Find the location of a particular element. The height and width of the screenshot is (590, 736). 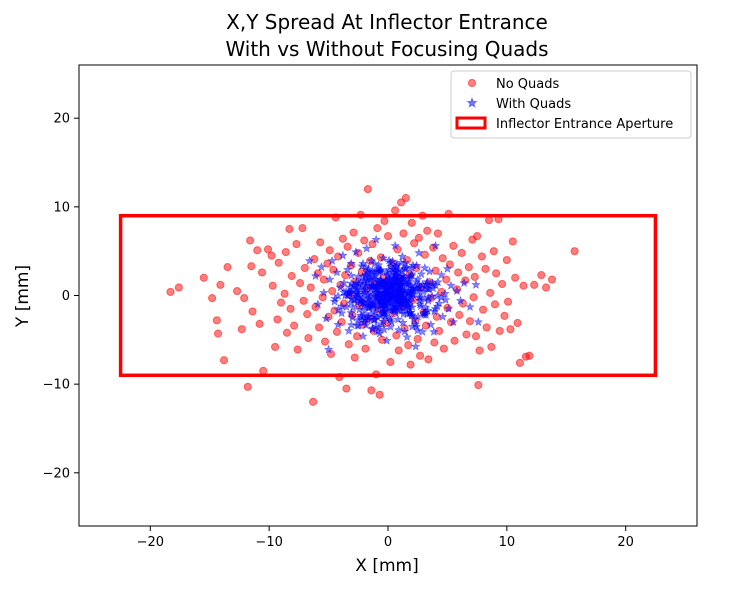

y-tick-label: −10 is located at coordinates (56, 385).